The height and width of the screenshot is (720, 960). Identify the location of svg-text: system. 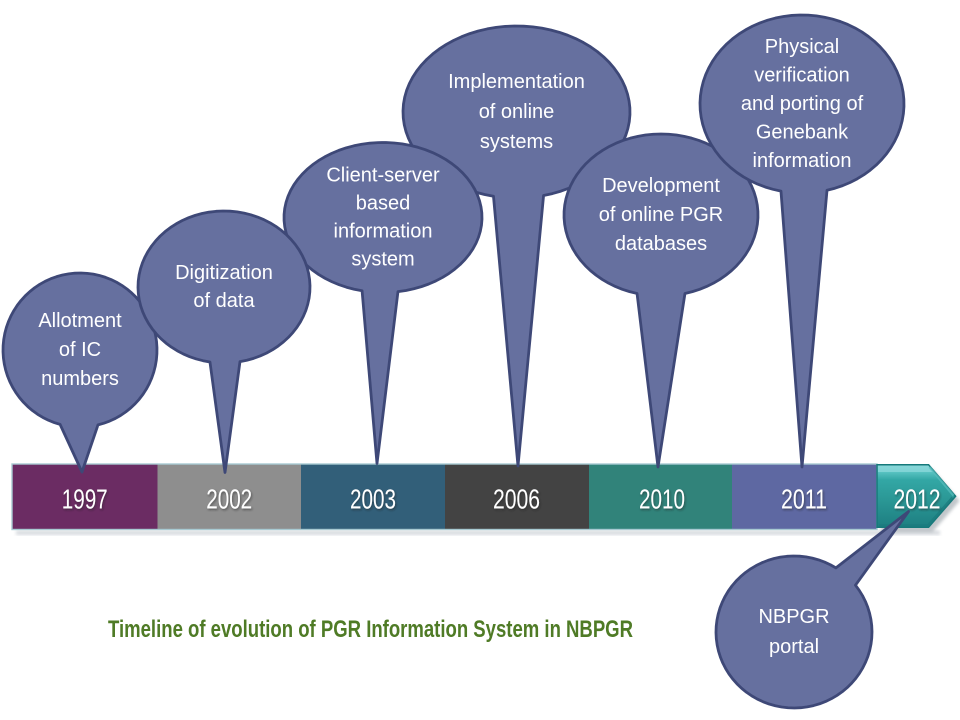
(382, 260).